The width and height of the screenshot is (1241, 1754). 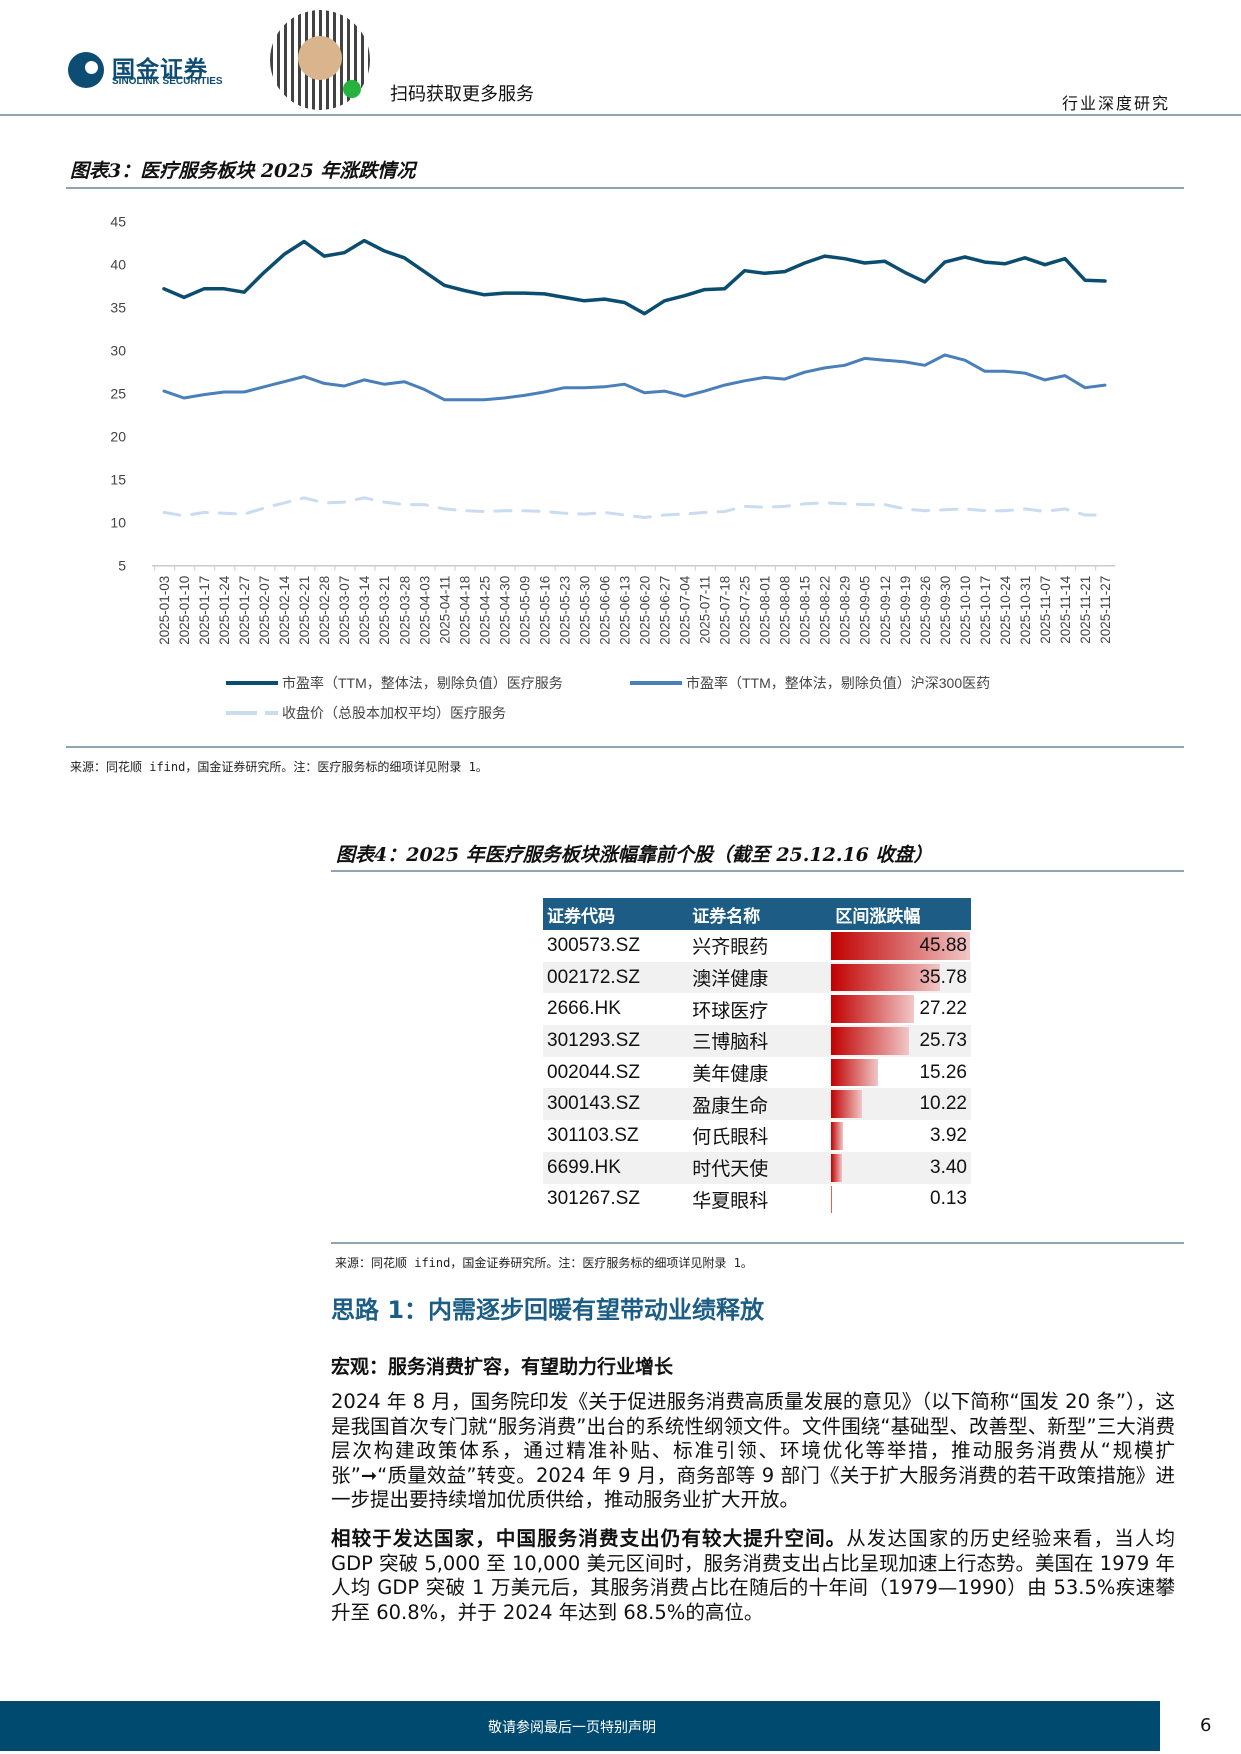 I want to click on change-value: 15.26, so click(x=943, y=1072).